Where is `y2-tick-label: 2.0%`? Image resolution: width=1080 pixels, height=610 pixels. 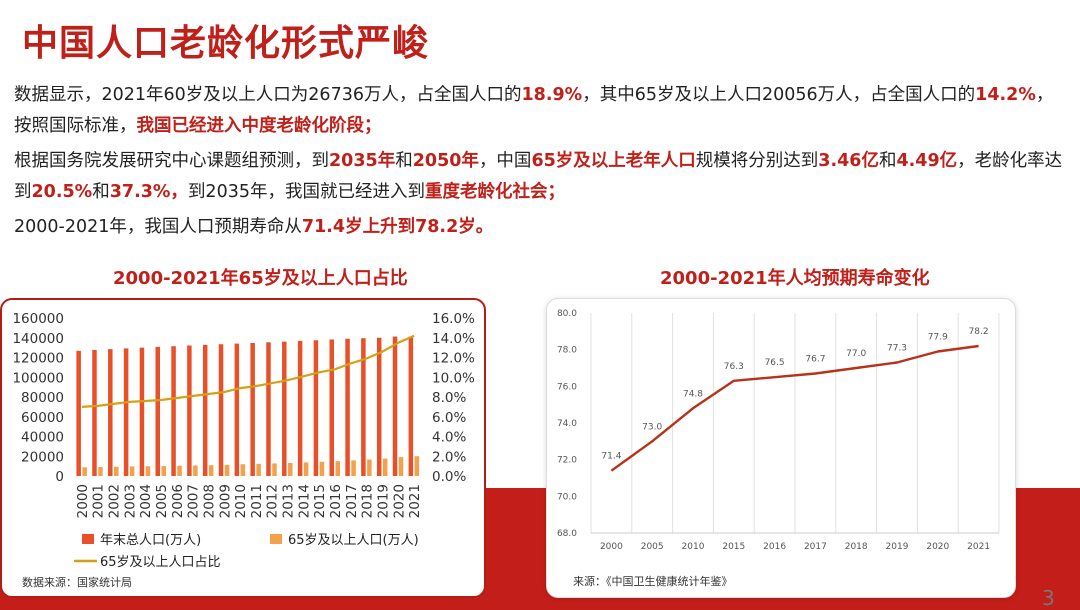 y2-tick-label: 2.0% is located at coordinates (449, 457).